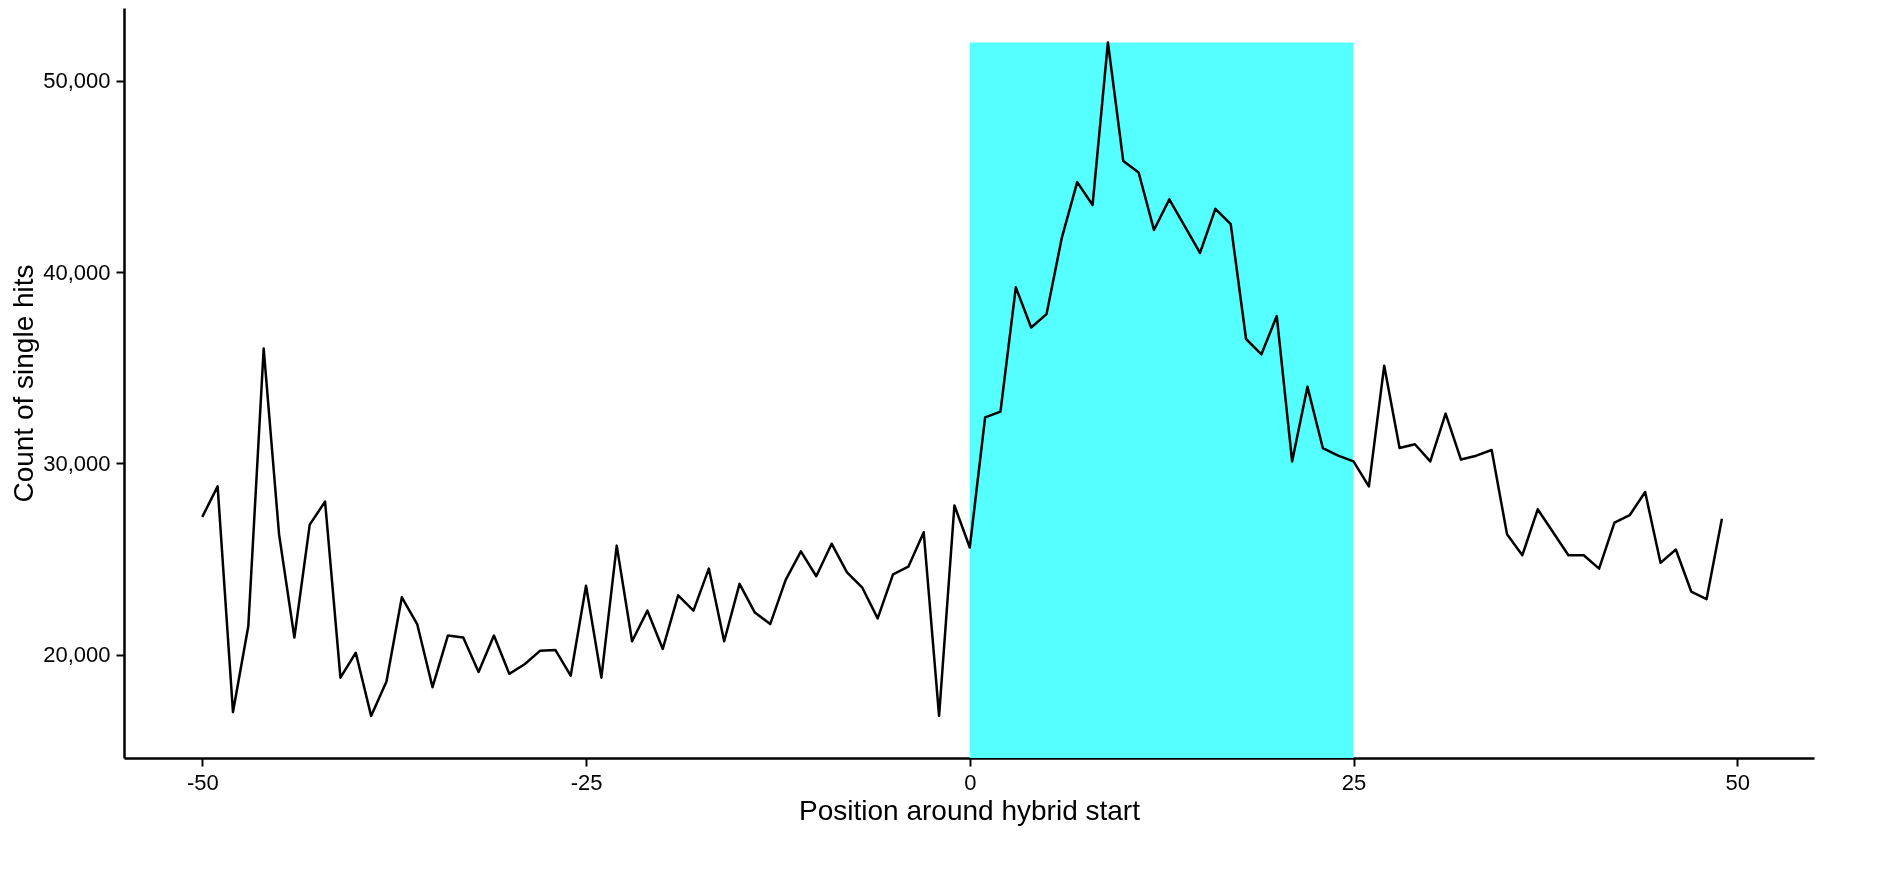 The height and width of the screenshot is (873, 1883). I want to click on x-tick-label: -25, so click(586, 782).